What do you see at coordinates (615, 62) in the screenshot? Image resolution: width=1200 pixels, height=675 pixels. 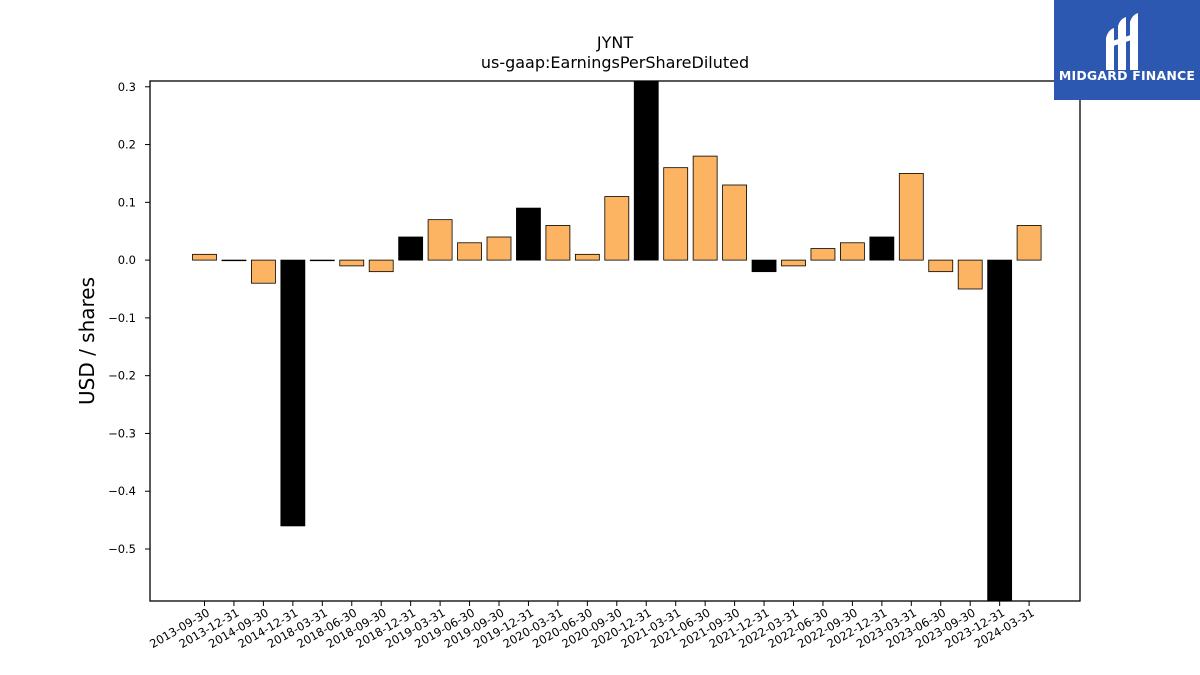 I see `chart-subtitle: us-gaap:EarningsPerShareDiluted` at bounding box center [615, 62].